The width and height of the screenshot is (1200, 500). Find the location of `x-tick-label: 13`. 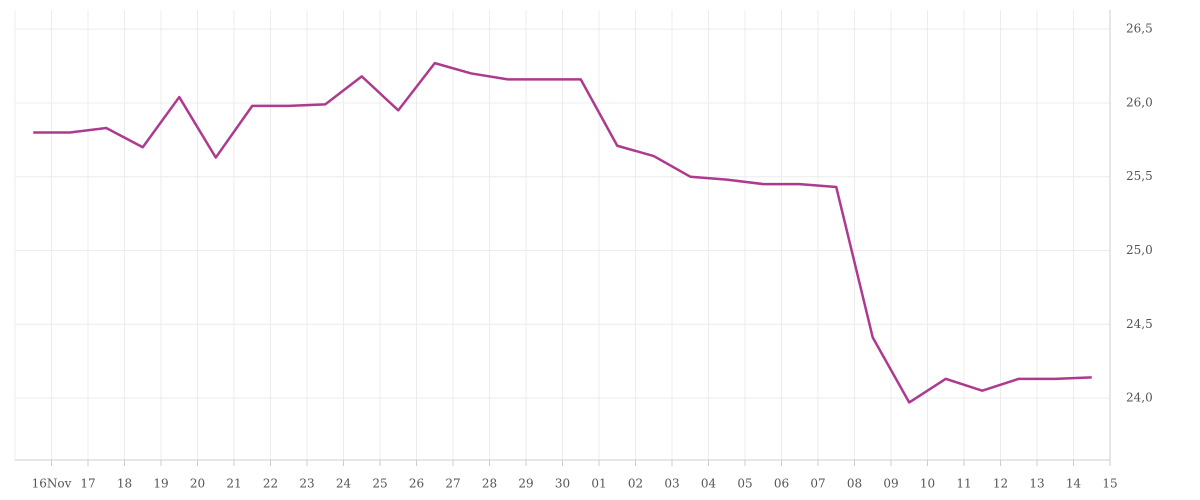

x-tick-label: 13 is located at coordinates (1036, 484).